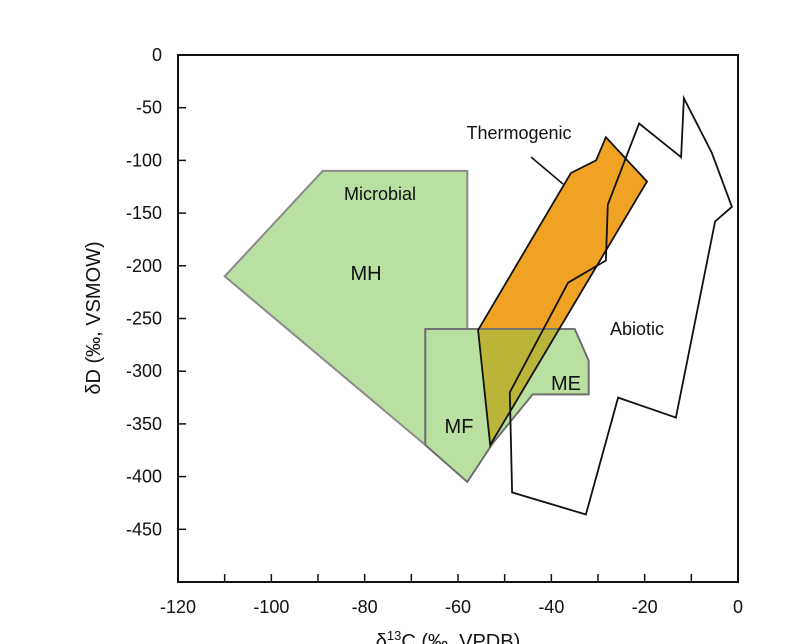 The image size is (802, 644). I want to click on y-tick-label: -350, so click(144, 424).